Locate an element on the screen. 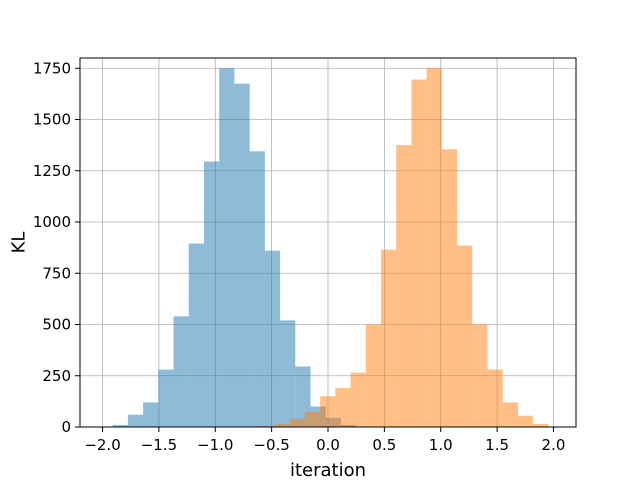  y-tick-label: 500 is located at coordinates (56, 325).